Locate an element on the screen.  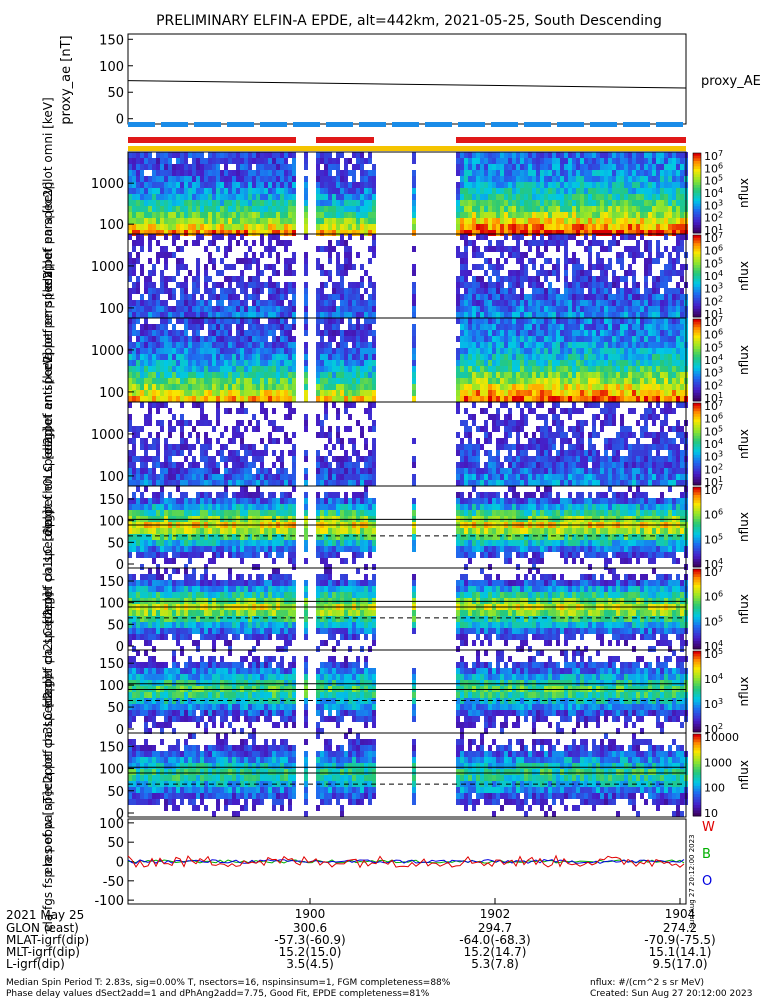
colorbar-segment is located at coordinates (697, 272).